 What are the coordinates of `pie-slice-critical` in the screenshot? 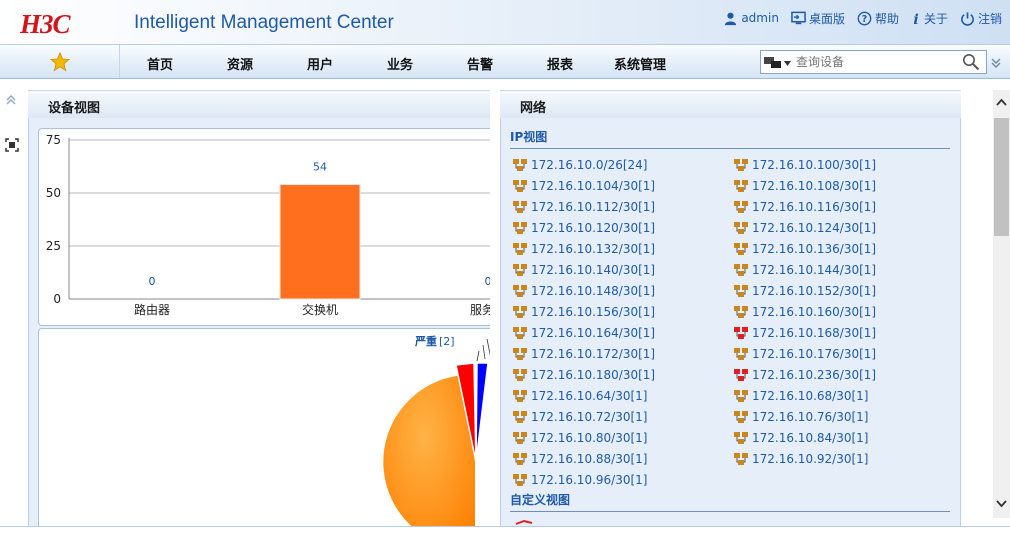 It's located at (466, 412).